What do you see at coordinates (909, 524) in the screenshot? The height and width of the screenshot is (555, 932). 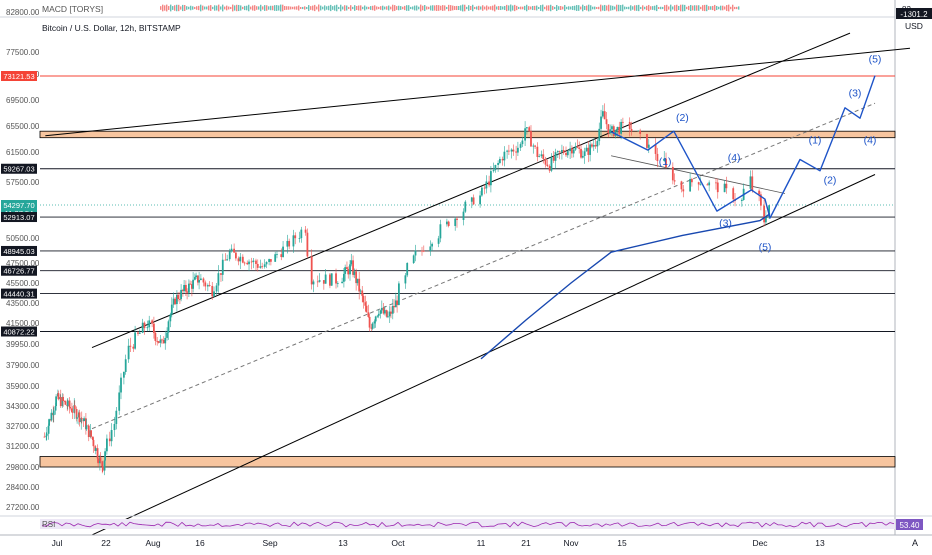 I see `rsi-value-tag: 53.40` at bounding box center [909, 524].